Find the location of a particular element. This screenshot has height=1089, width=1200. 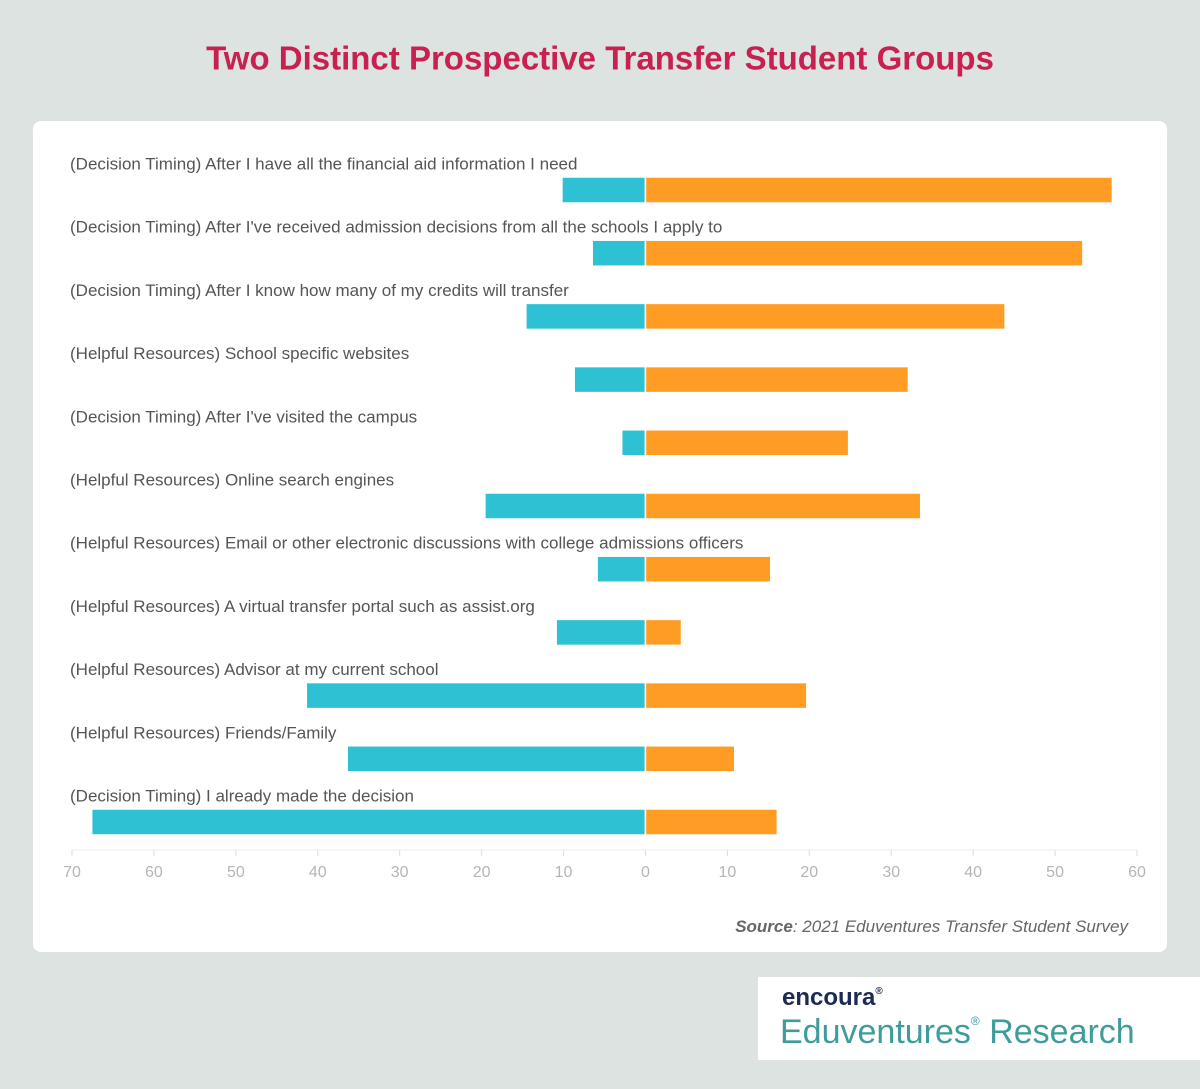

logo-box is located at coordinates (979, 1018).